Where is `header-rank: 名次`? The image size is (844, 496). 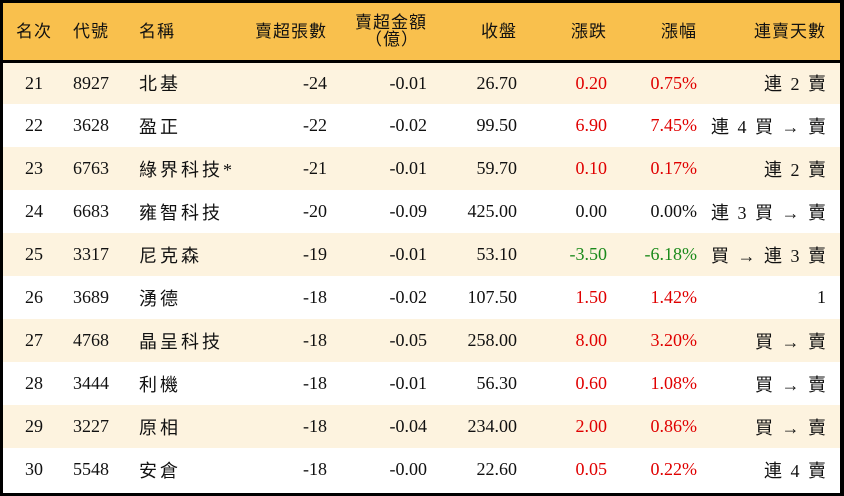 header-rank: 名次 is located at coordinates (34, 33).